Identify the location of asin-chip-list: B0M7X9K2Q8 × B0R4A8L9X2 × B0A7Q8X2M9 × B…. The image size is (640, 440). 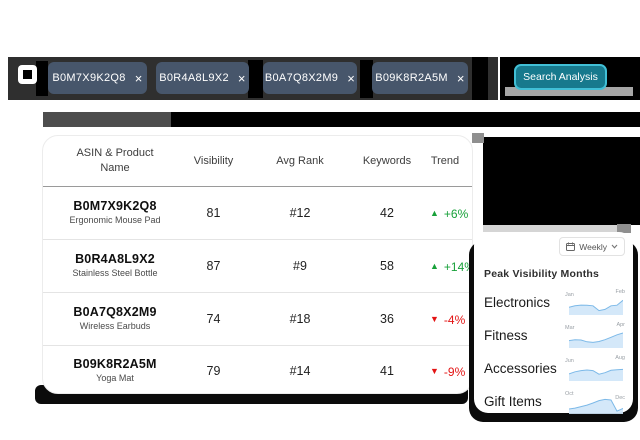
(253, 78).